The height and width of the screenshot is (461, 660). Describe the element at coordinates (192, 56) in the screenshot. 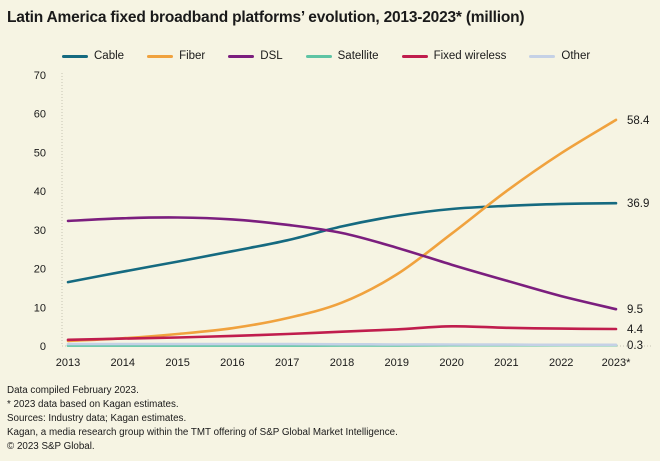

I see `legend-label-fiber: Fiber` at that location.